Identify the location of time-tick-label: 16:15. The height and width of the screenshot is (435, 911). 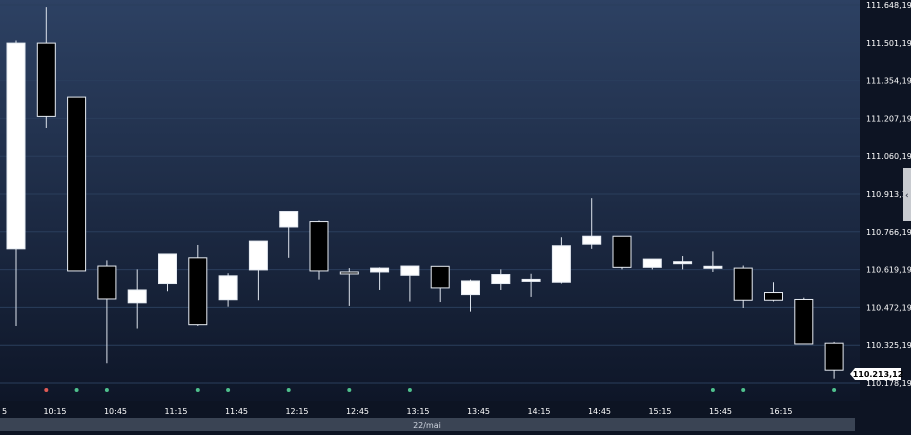
(780, 411).